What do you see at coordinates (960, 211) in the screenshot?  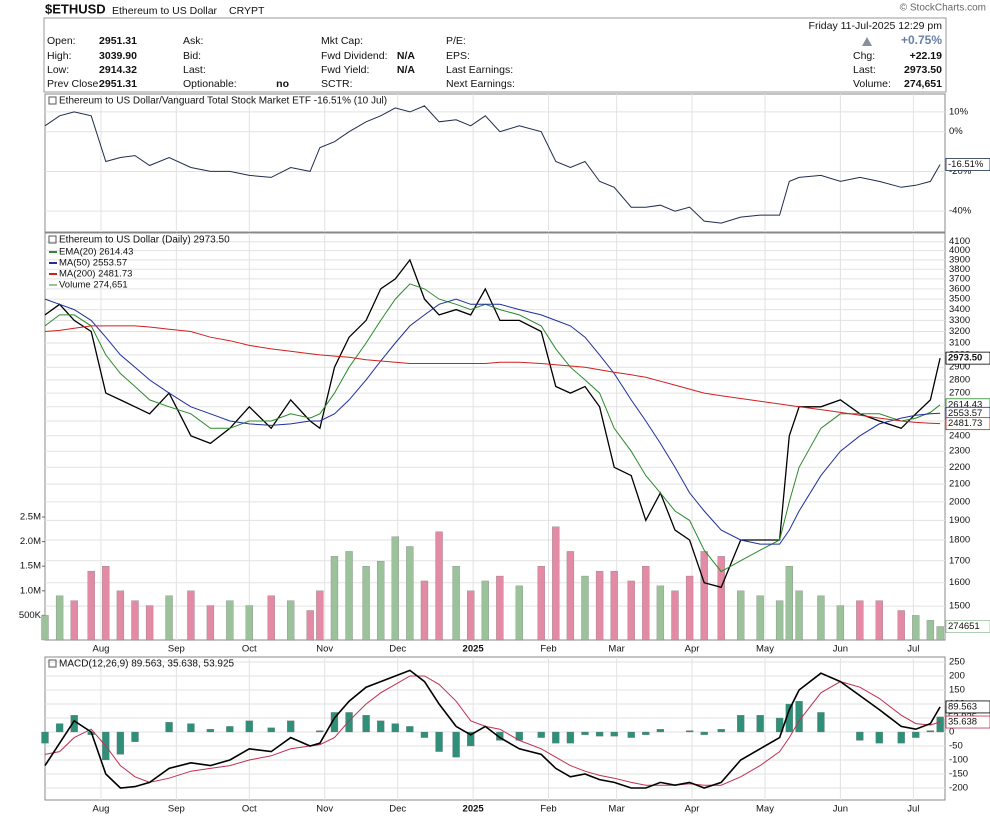 I see `y-tick-label: -40%` at bounding box center [960, 211].